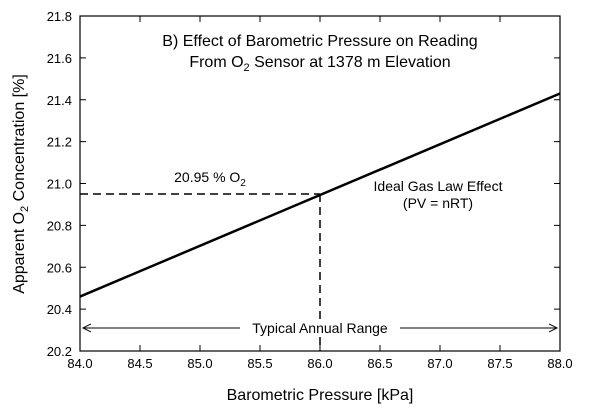  Describe the element at coordinates (59, 58) in the screenshot. I see `y-tick-label: 21.6` at that location.